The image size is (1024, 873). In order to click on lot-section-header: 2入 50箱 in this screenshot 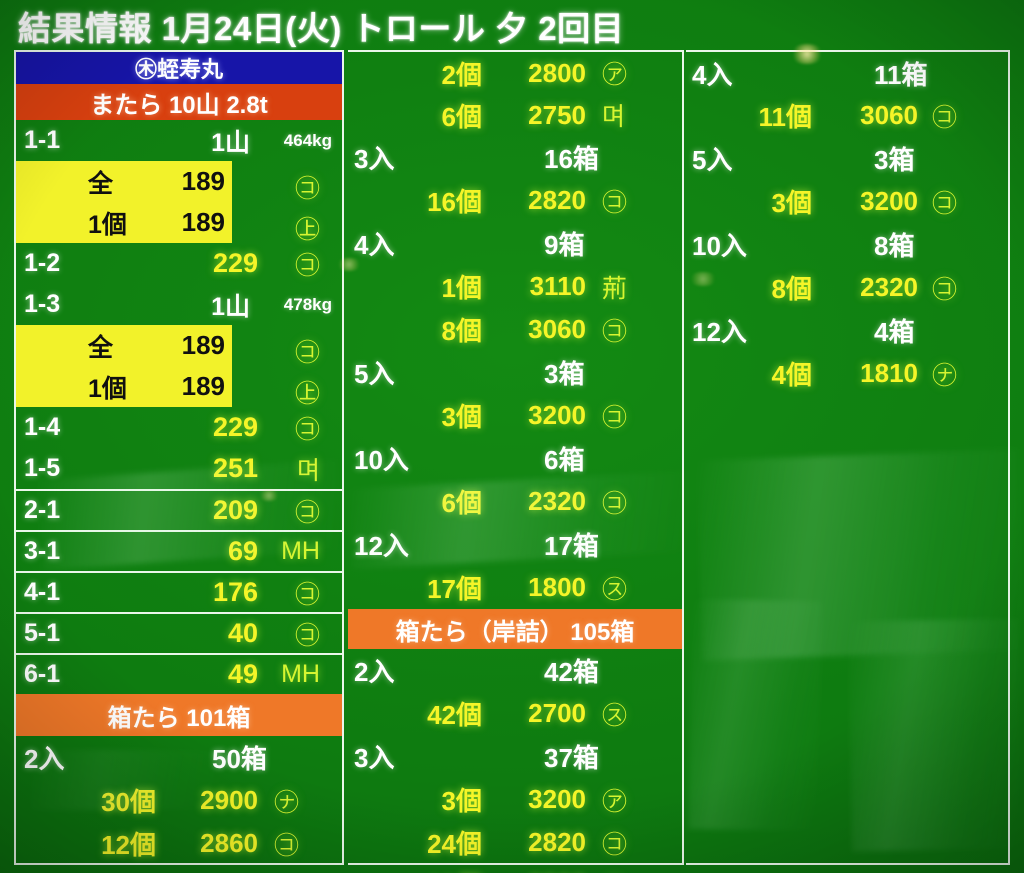, I will do `click(179, 757)`.